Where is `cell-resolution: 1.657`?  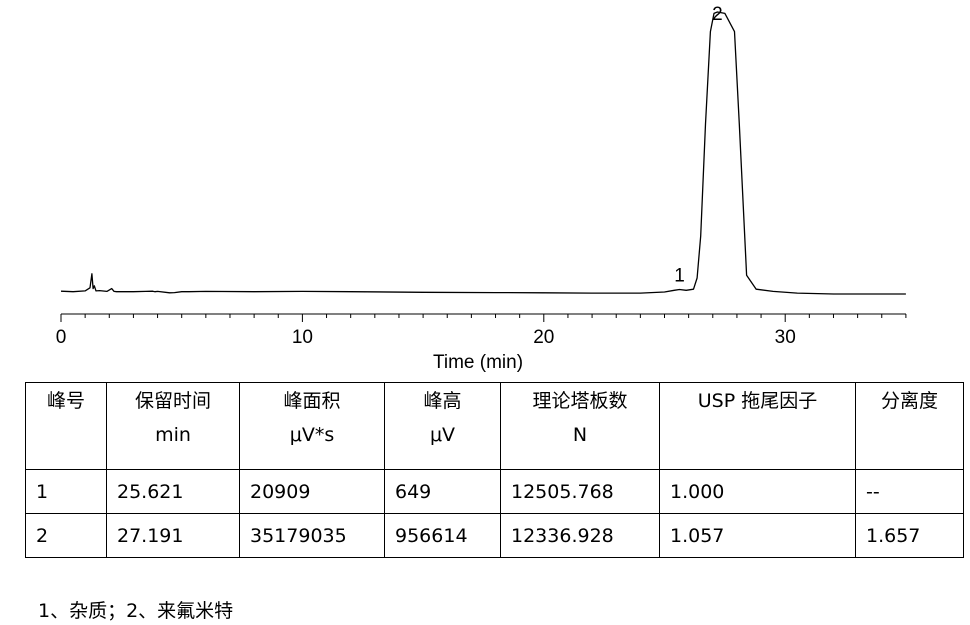 cell-resolution: 1.657 is located at coordinates (909, 535).